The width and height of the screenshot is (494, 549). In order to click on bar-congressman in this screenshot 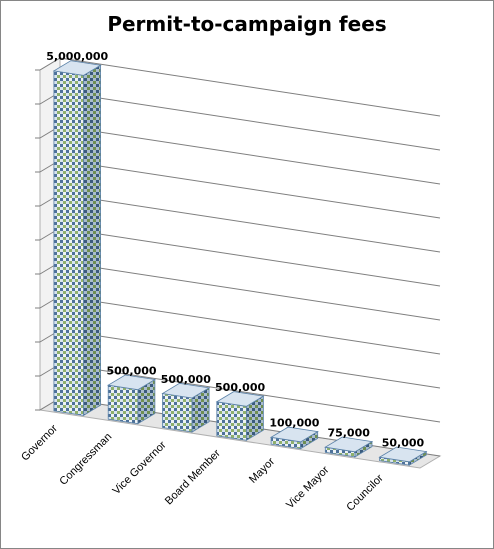, I will do `click(132, 399)`.